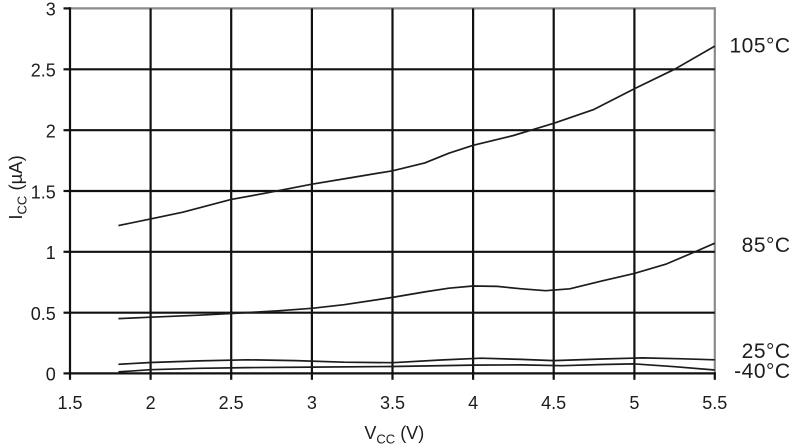  Describe the element at coordinates (762, 371) in the screenshot. I see `svg-text: -40°C` at that location.